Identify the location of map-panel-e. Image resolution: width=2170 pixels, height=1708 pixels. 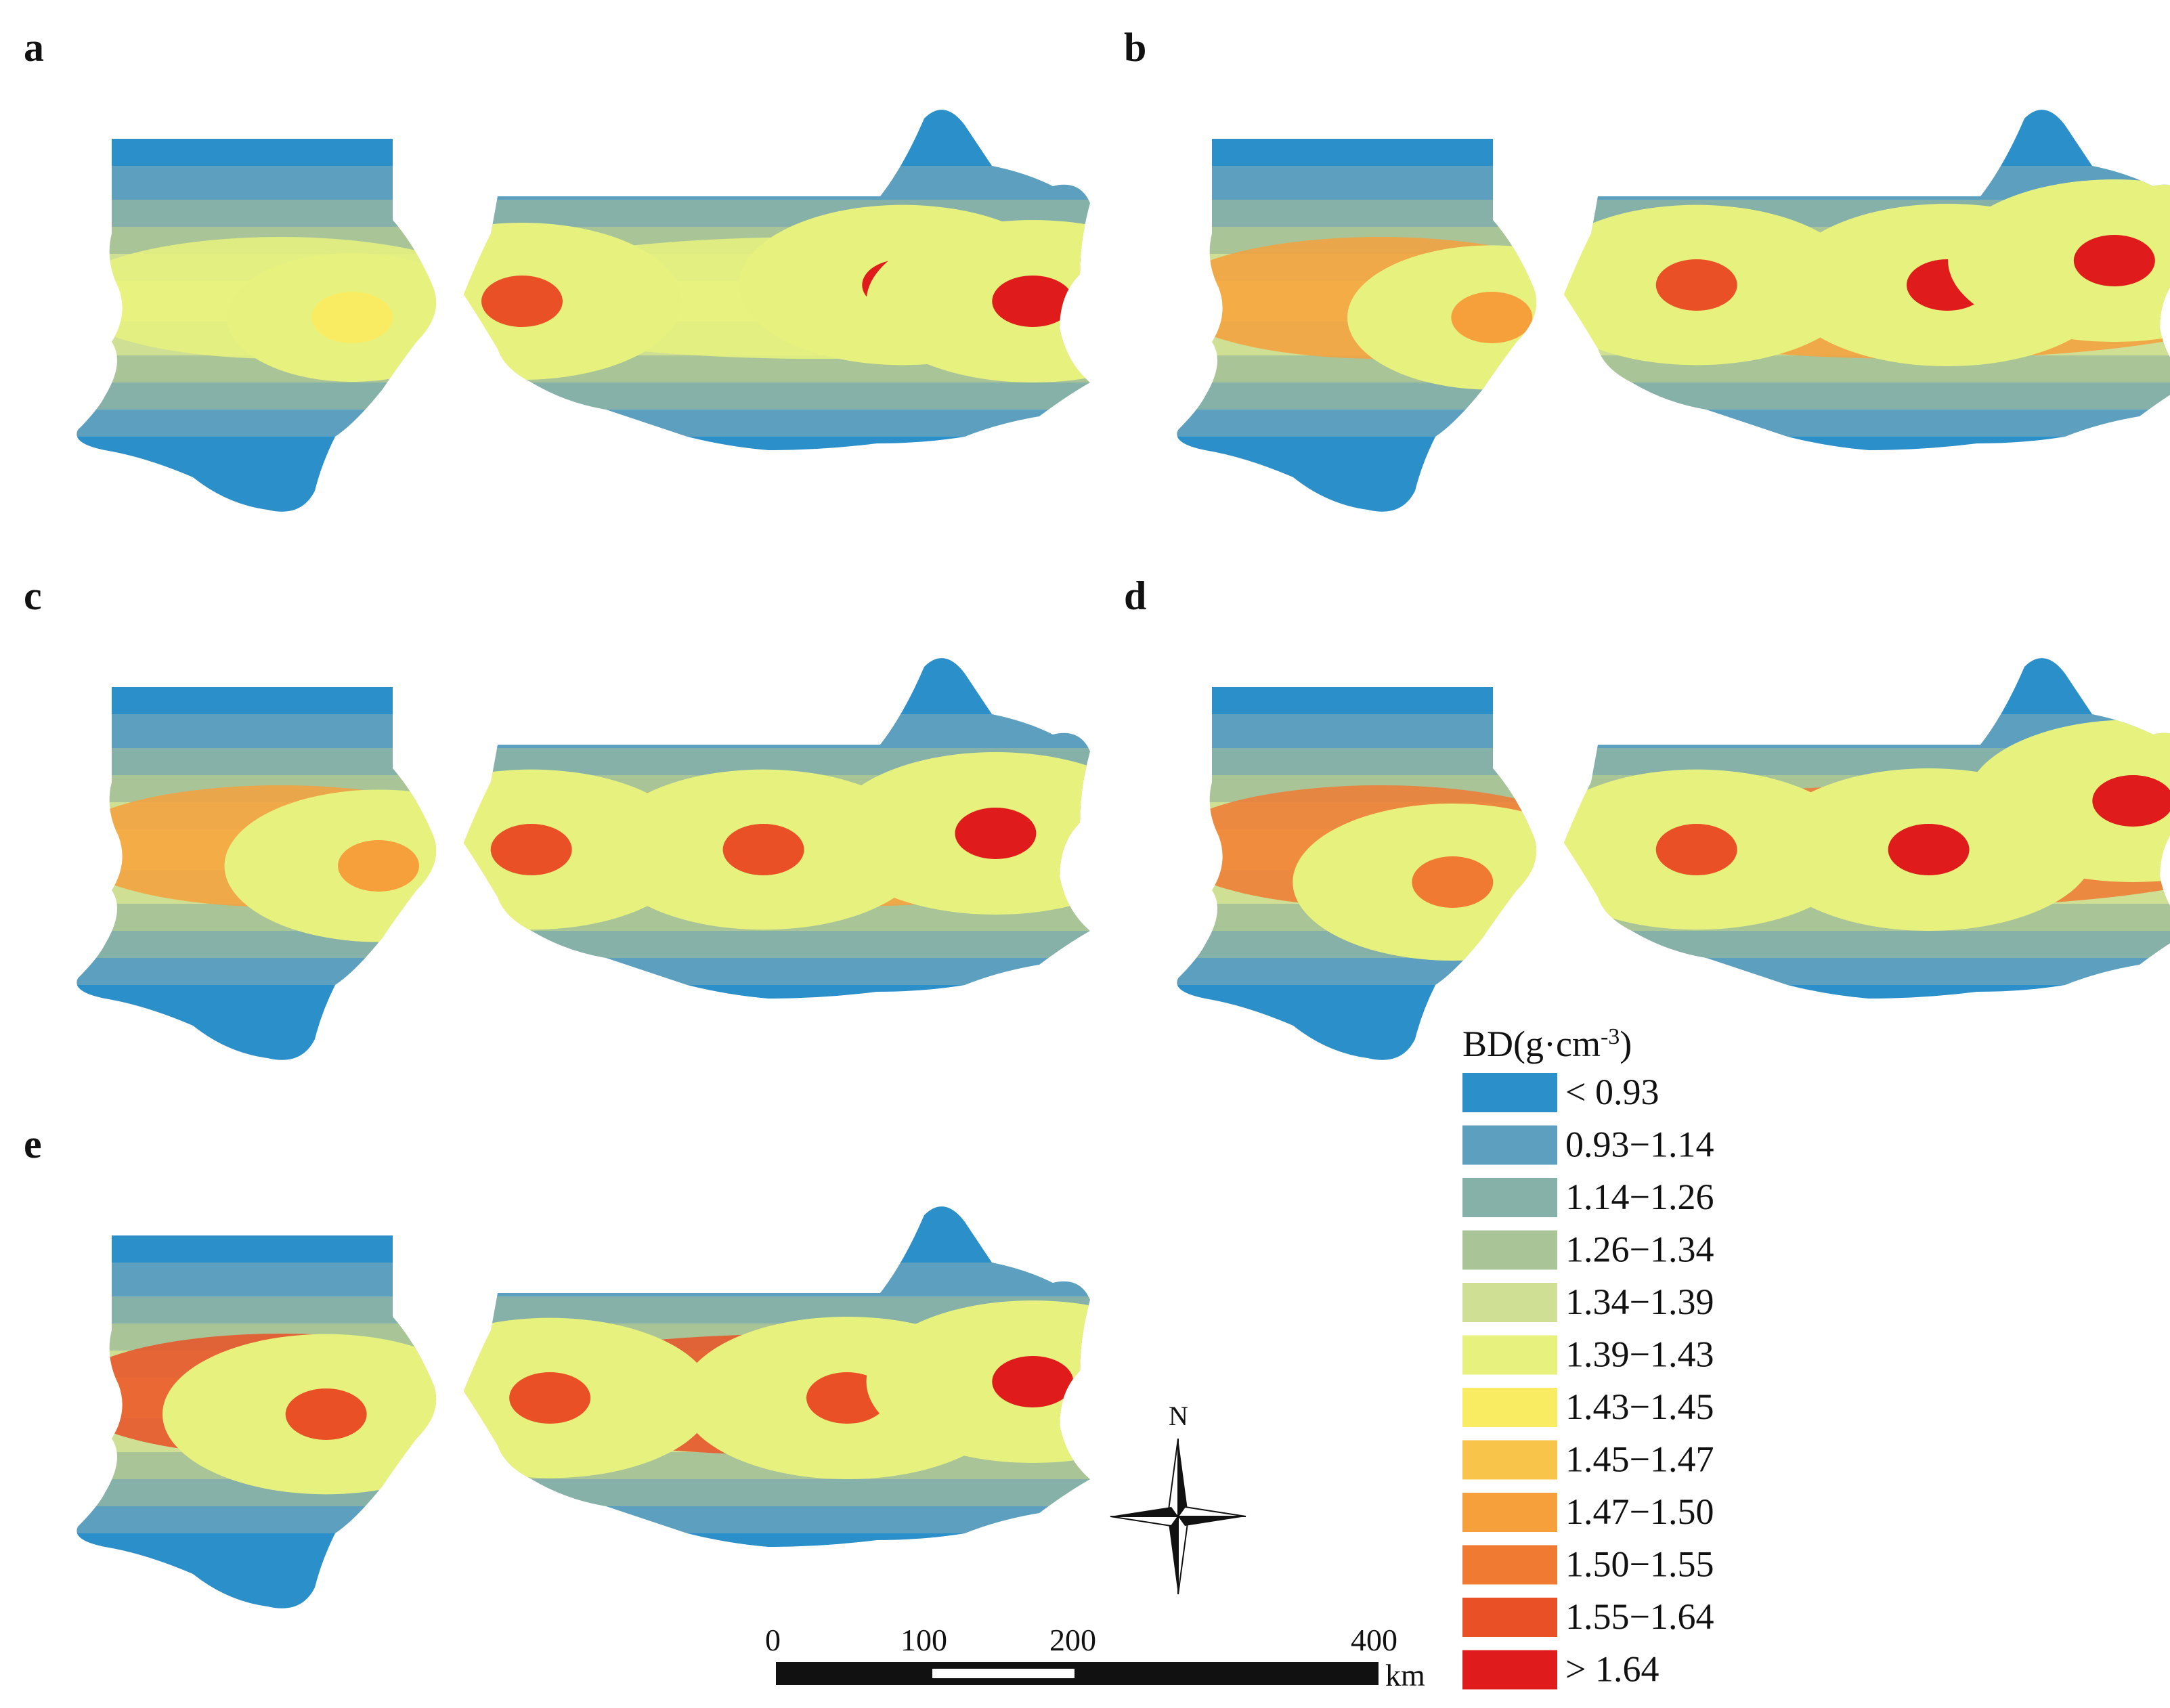
(583, 1407).